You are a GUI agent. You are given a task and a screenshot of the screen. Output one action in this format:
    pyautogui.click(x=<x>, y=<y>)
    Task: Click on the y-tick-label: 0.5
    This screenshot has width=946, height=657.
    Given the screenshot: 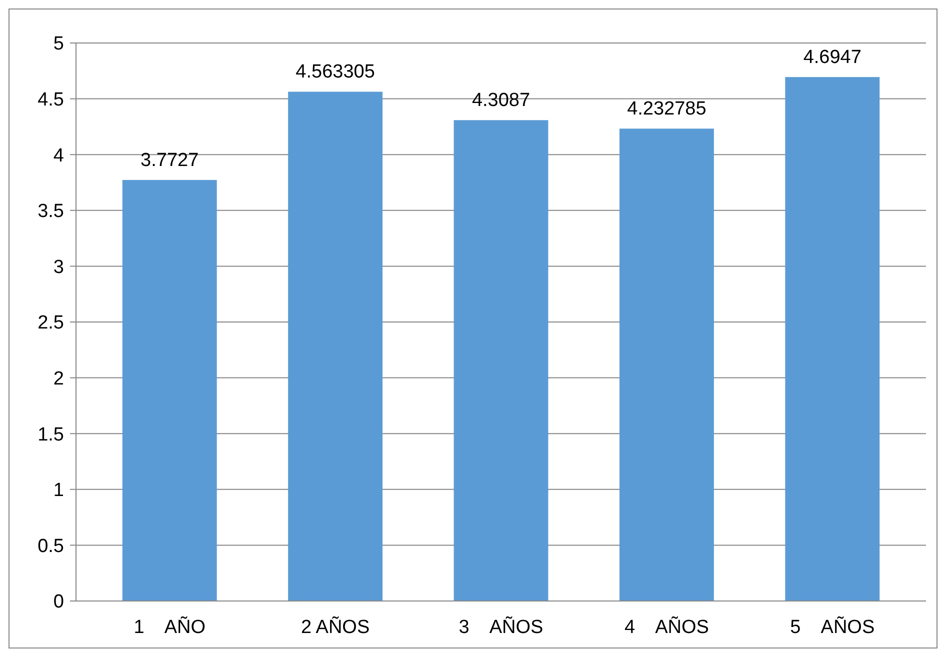 What is the action you would take?
    pyautogui.click(x=51, y=546)
    